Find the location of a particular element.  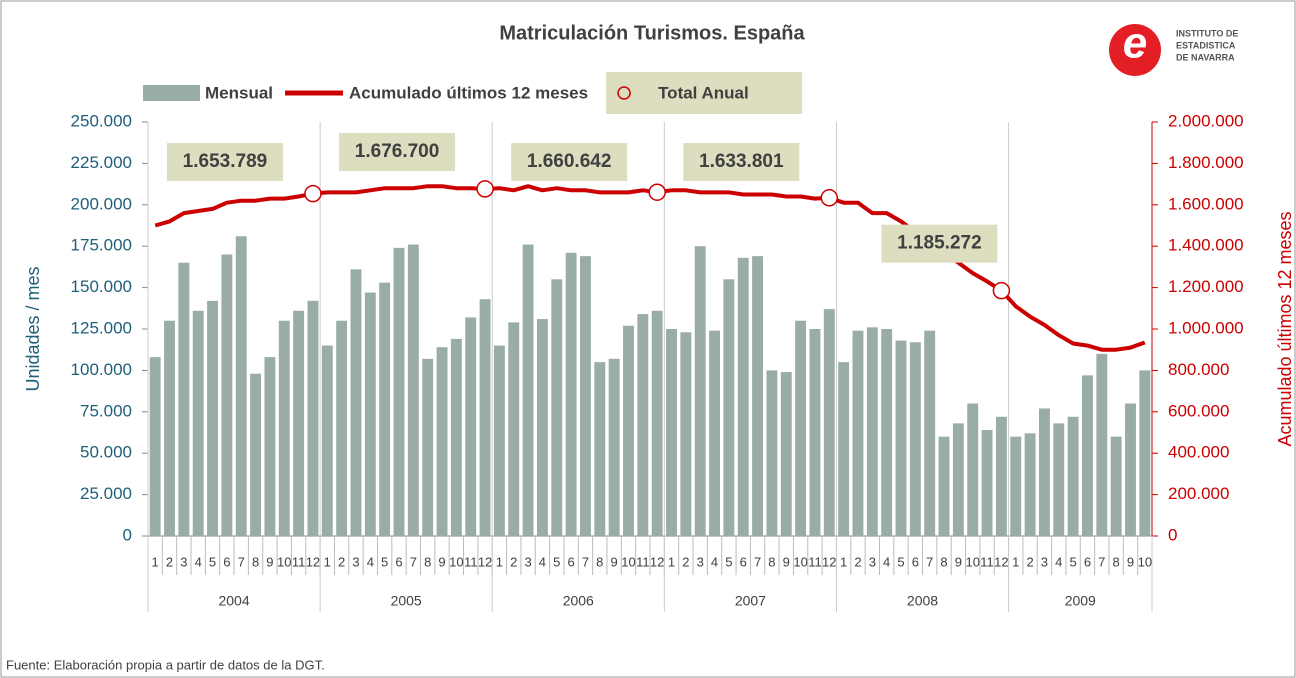

year-label: 2007 is located at coordinates (750, 601).